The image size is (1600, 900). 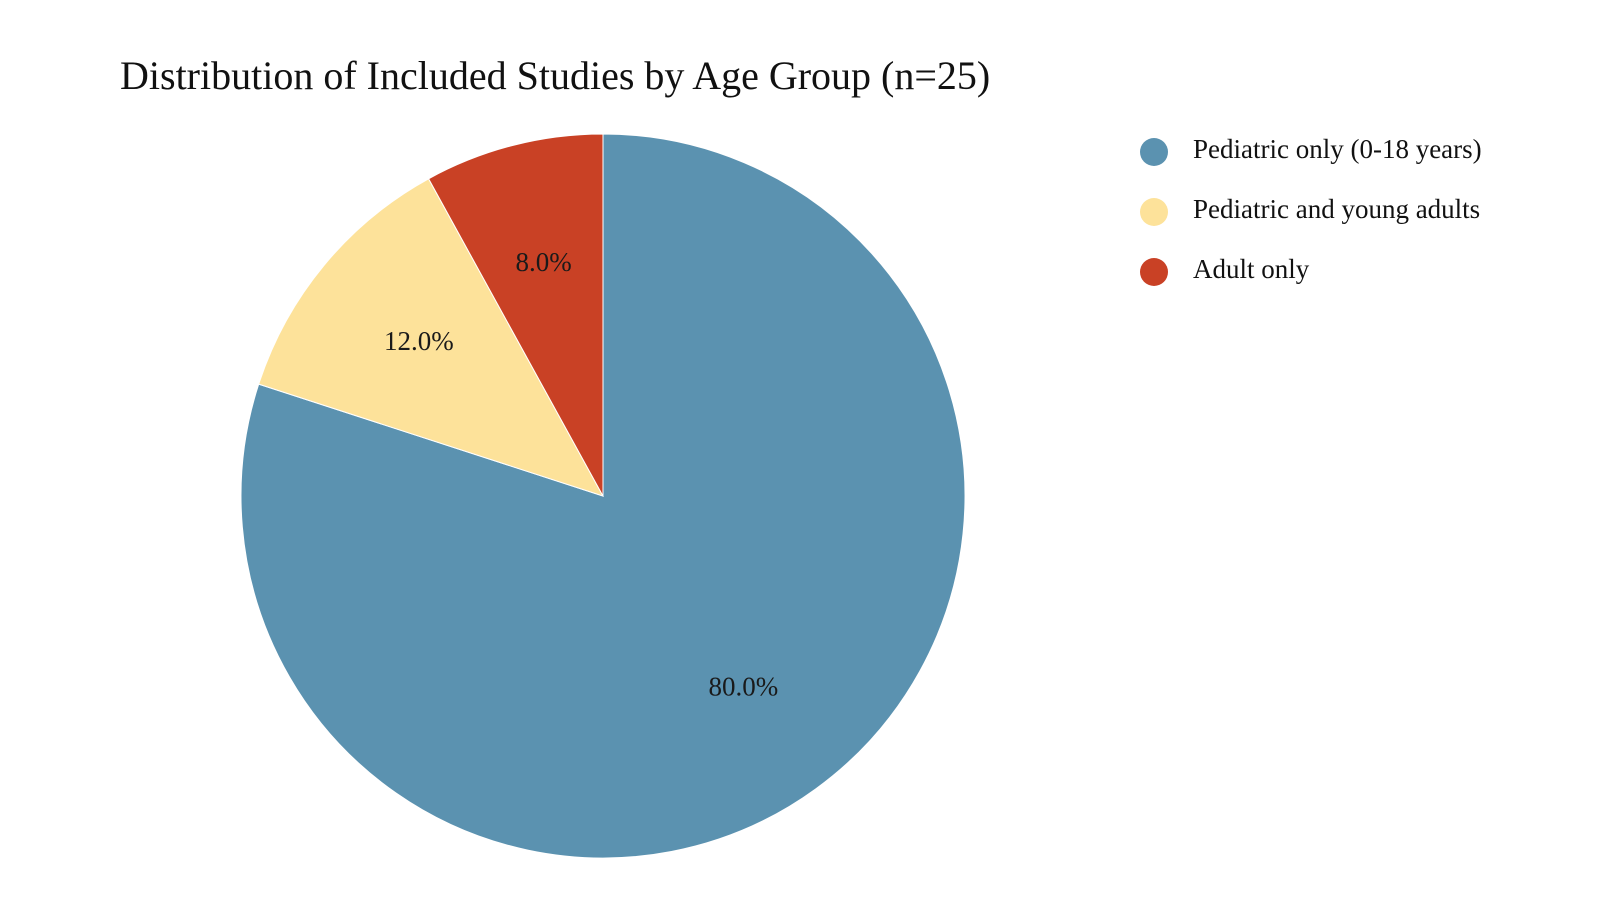 I want to click on legend-label: Pediatric and young adults, so click(x=1336, y=209).